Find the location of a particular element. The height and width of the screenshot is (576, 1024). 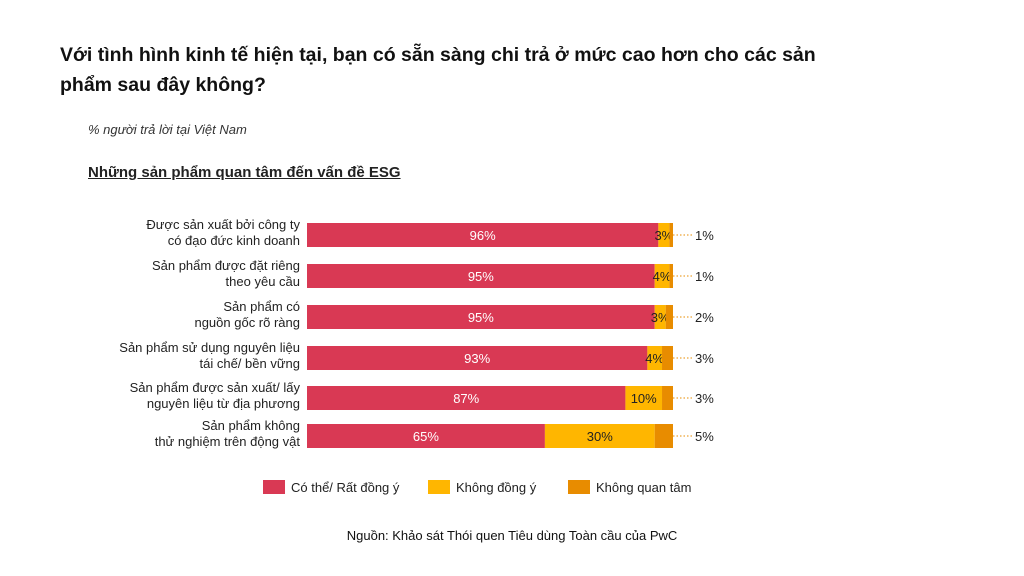

category-label: nguyên liệu từ địa phương is located at coordinates (223, 403).